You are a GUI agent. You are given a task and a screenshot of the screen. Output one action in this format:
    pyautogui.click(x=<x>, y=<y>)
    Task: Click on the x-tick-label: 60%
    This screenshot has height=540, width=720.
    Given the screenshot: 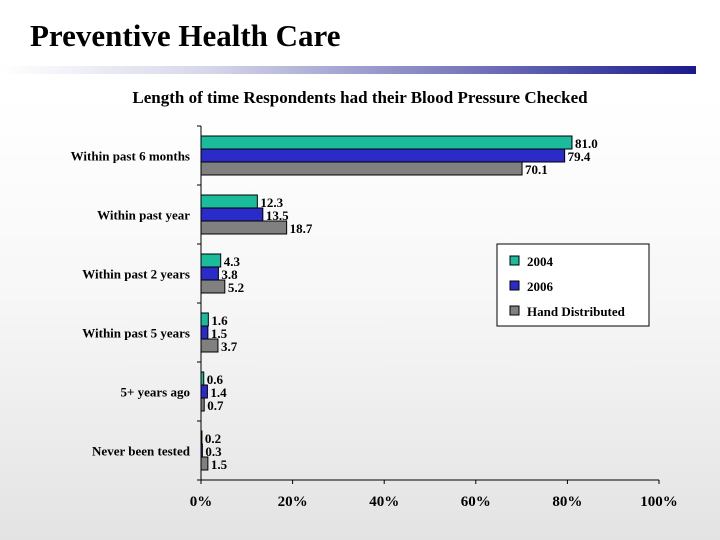 What is the action you would take?
    pyautogui.click(x=476, y=502)
    